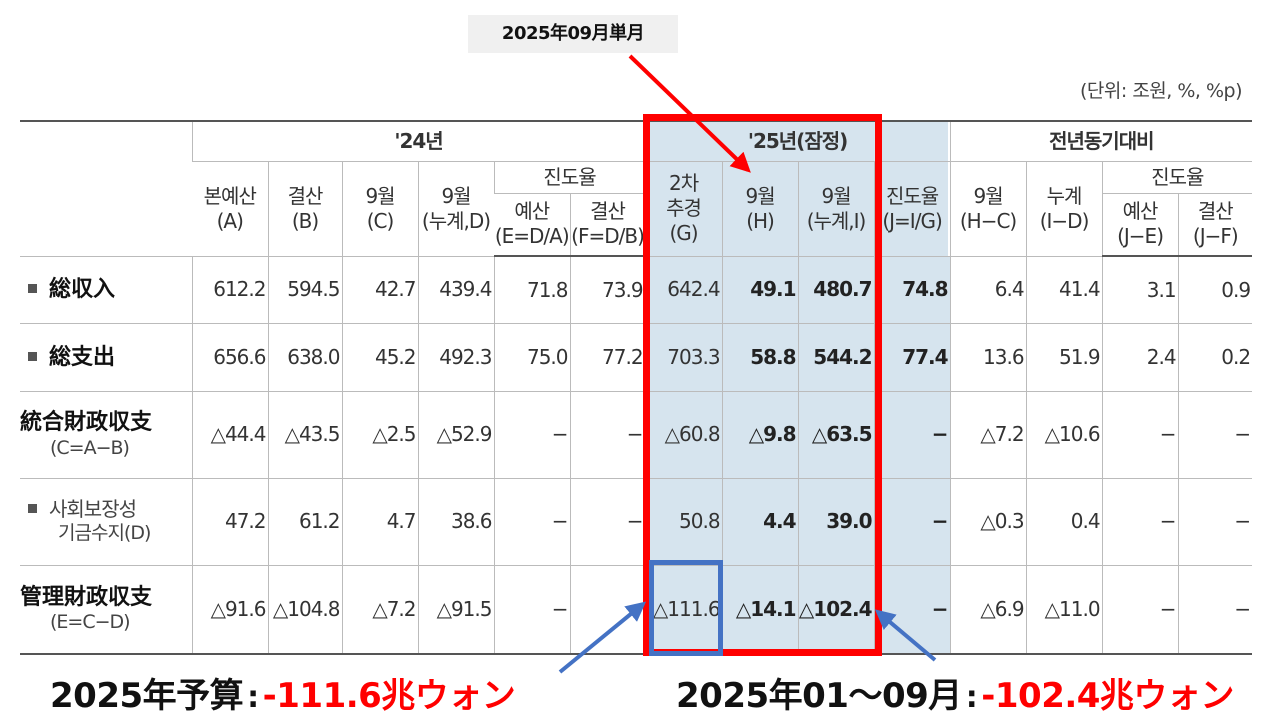  Describe the element at coordinates (912, 357) in the screenshot. I see `table-cell: 77.4` at that location.